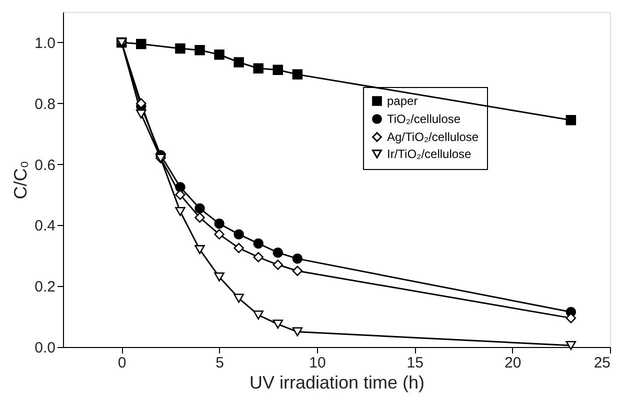 This screenshot has width=623, height=404. What do you see at coordinates (122, 363) in the screenshot?
I see `x-tick-label: 0` at bounding box center [122, 363].